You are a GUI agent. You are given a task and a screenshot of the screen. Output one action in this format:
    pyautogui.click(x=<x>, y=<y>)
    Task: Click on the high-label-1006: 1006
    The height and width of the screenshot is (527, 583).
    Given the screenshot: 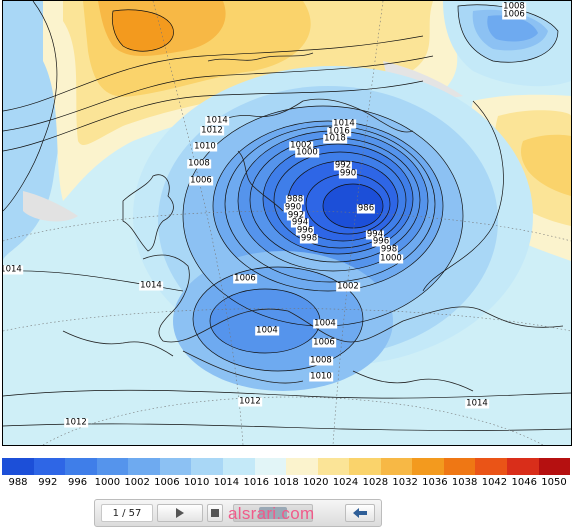 What is the action you would take?
    pyautogui.click(x=514, y=14)
    